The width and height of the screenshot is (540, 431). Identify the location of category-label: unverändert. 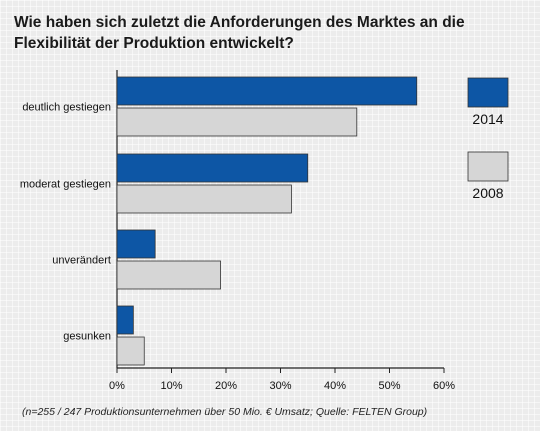
(81, 261).